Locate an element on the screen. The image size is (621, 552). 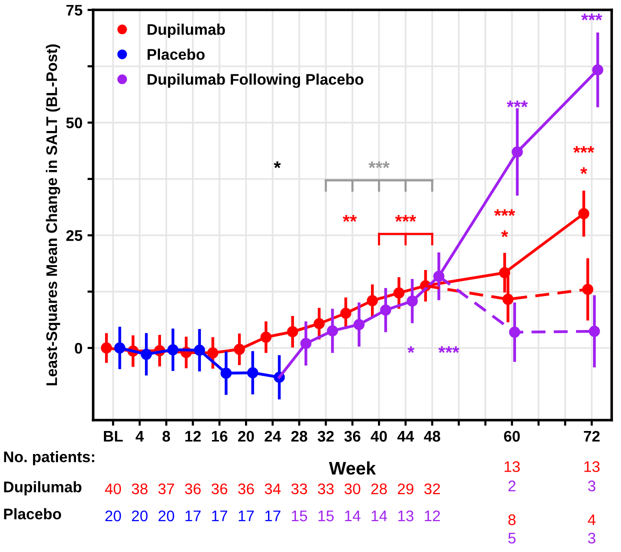
legend-label: Placebo is located at coordinates (176, 54).